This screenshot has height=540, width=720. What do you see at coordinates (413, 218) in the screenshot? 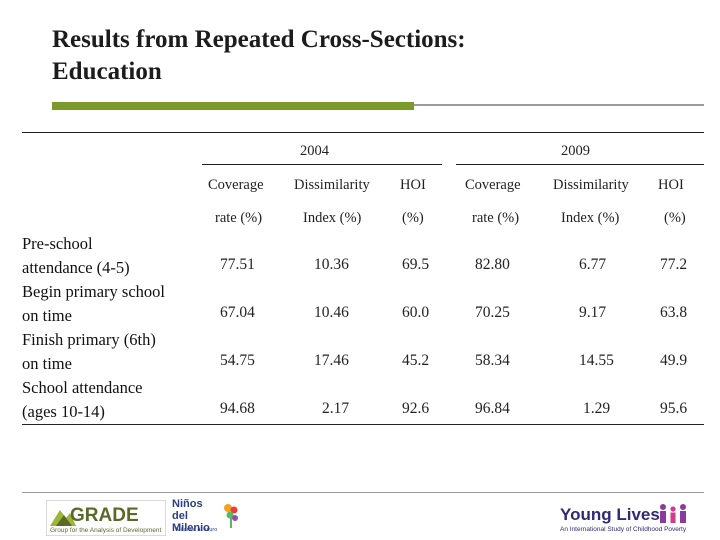
I see `col-subheader-hoi-2004: (%)` at bounding box center [413, 218].